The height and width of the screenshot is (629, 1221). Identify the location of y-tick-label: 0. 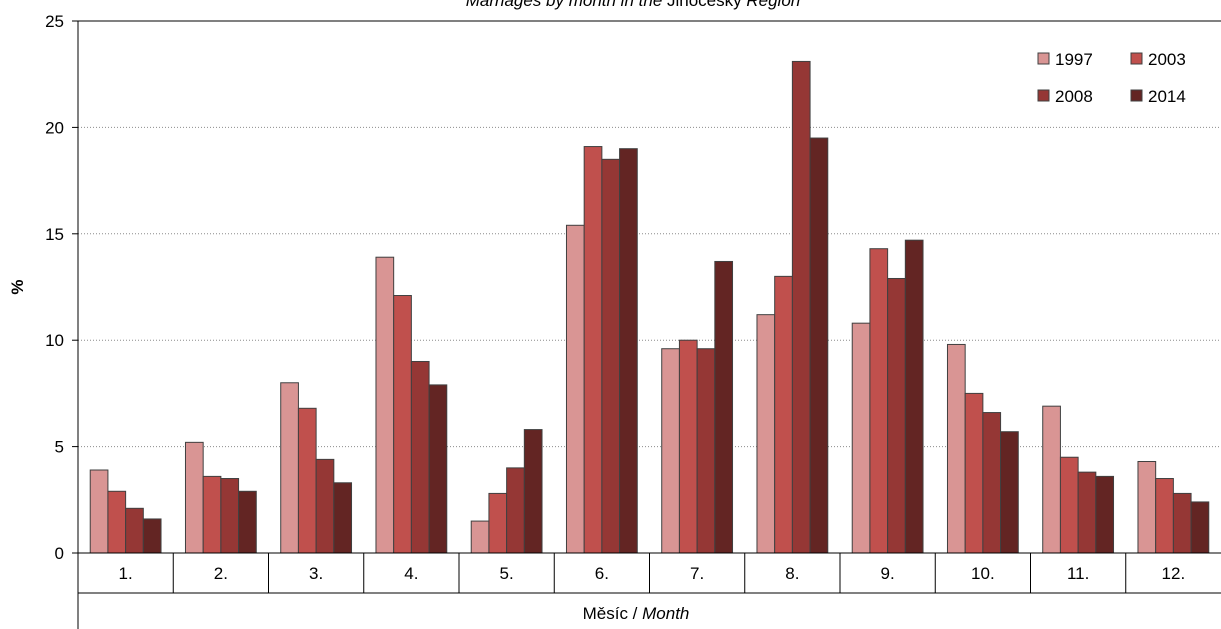
(59, 553).